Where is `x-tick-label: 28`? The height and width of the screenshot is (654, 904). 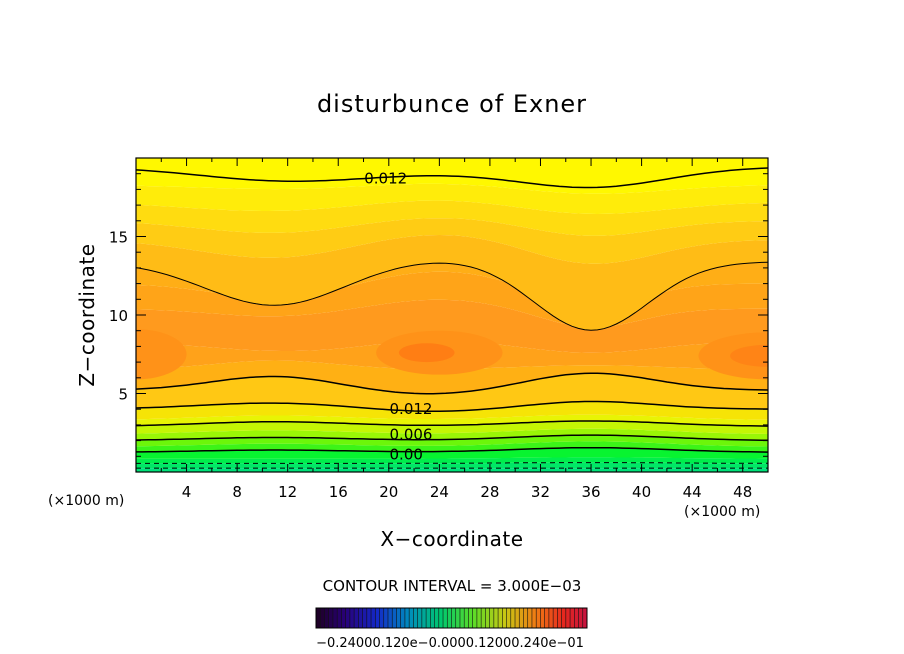
x-tick-label: 28 is located at coordinates (489, 492).